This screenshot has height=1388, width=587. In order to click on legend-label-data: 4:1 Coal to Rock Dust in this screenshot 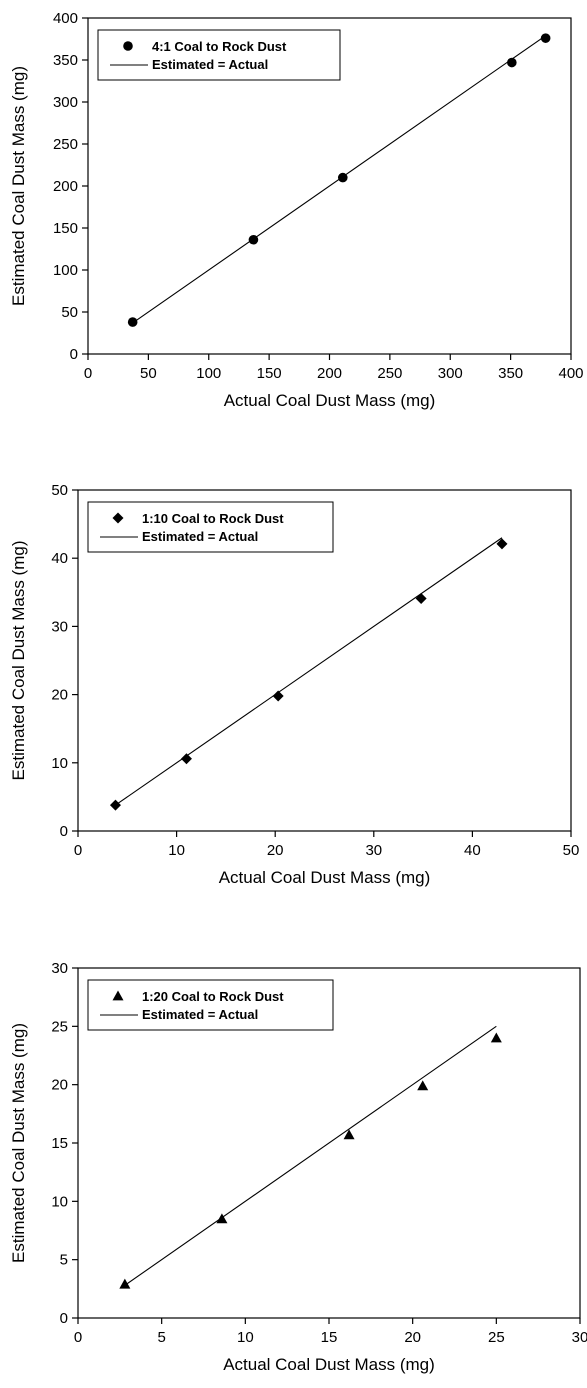, I will do `click(219, 46)`.